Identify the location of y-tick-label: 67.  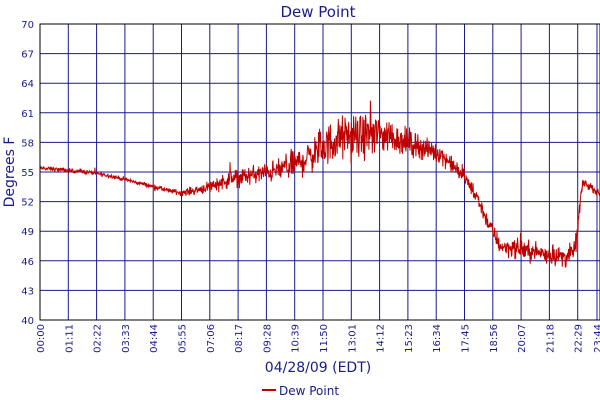
(27, 55).